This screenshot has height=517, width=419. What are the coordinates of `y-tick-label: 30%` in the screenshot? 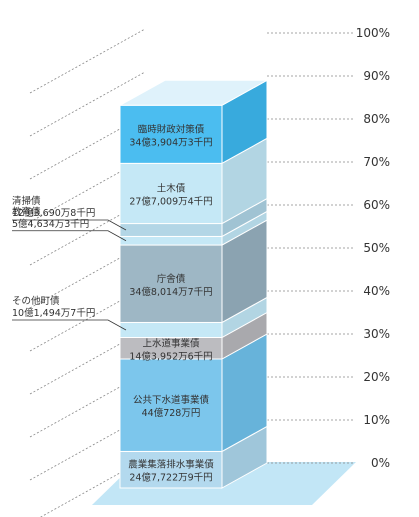 It's located at (376, 334).